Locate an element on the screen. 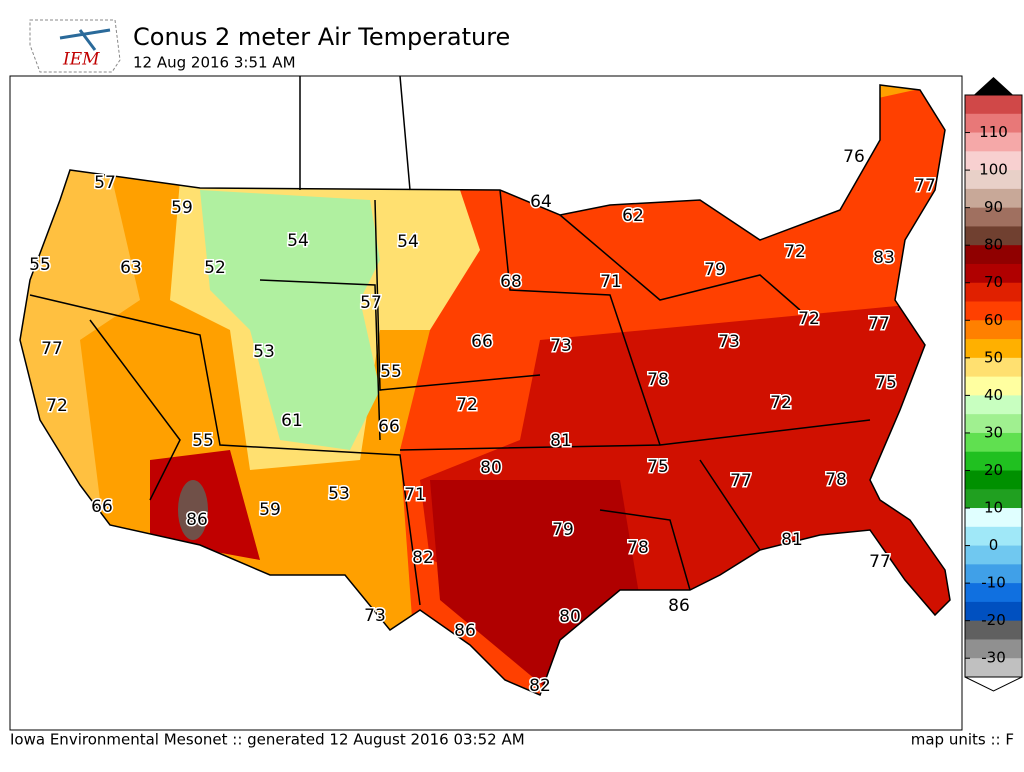 Image resolution: width=1024 pixels, height=772 pixels. station-value: 63 is located at coordinates (131, 268).